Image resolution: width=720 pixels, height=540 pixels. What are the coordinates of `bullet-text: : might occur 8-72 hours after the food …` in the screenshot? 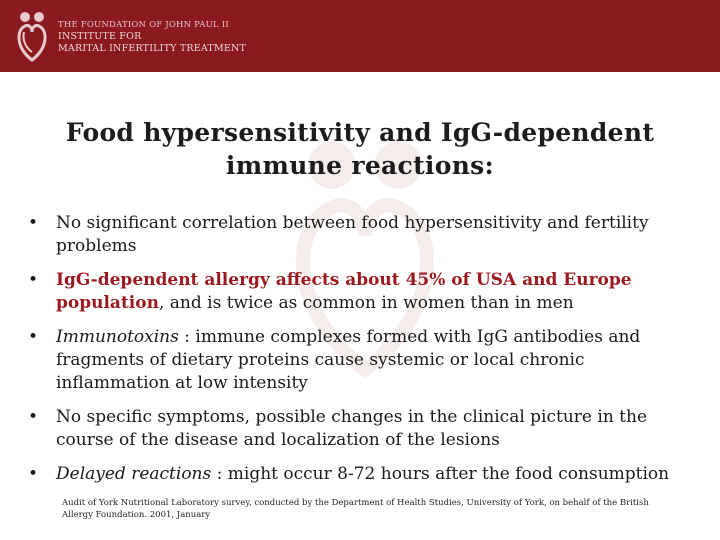 It's located at (440, 474).